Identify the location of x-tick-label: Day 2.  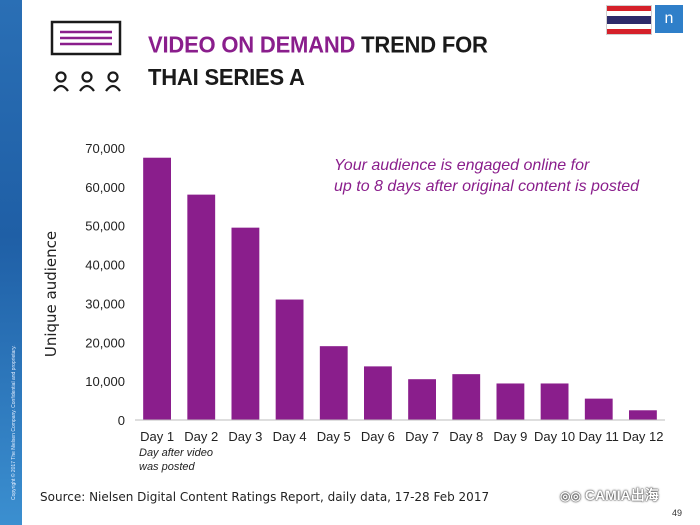
(201, 436).